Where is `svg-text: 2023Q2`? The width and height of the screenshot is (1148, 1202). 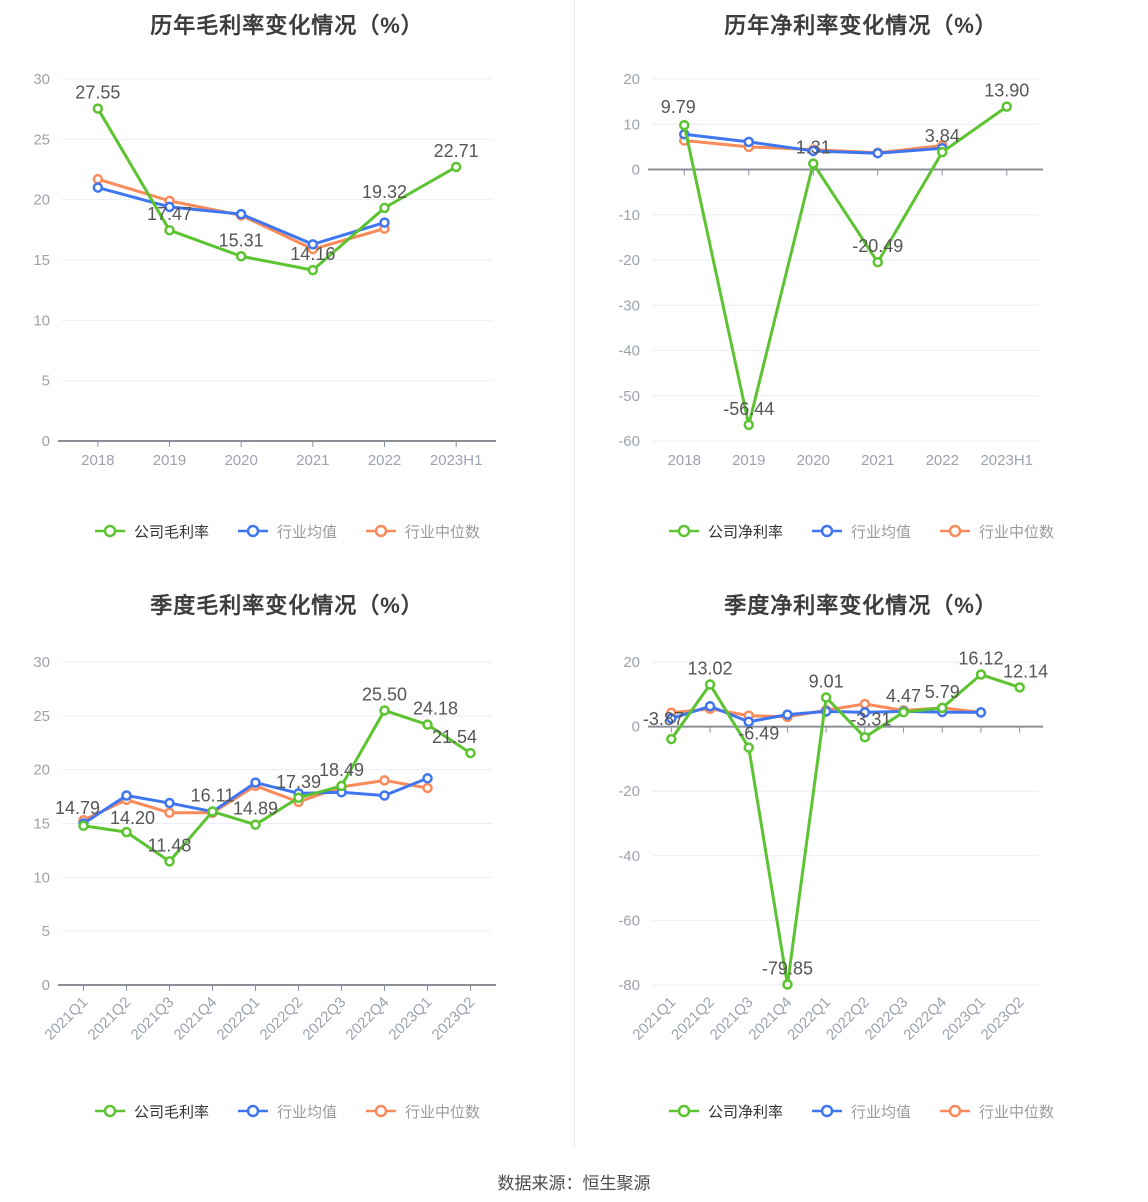 svg-text: 2023Q2 is located at coordinates (454, 1019).